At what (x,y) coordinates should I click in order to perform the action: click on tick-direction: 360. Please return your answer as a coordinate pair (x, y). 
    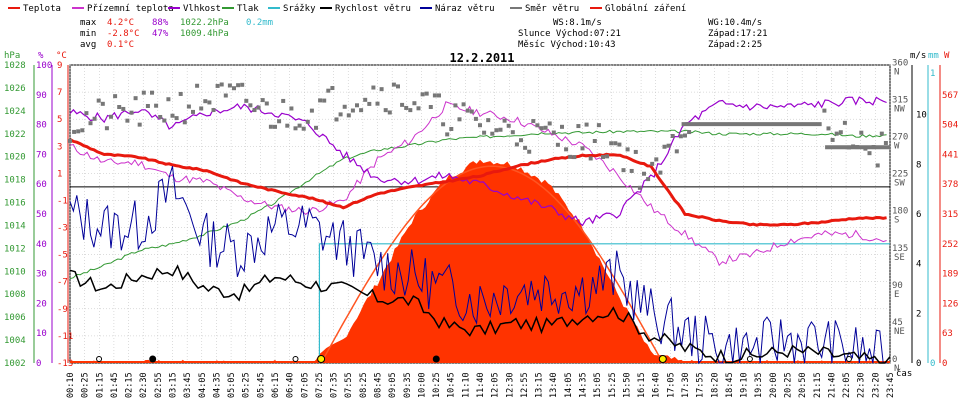
    Looking at the image, I should click on (900, 63).